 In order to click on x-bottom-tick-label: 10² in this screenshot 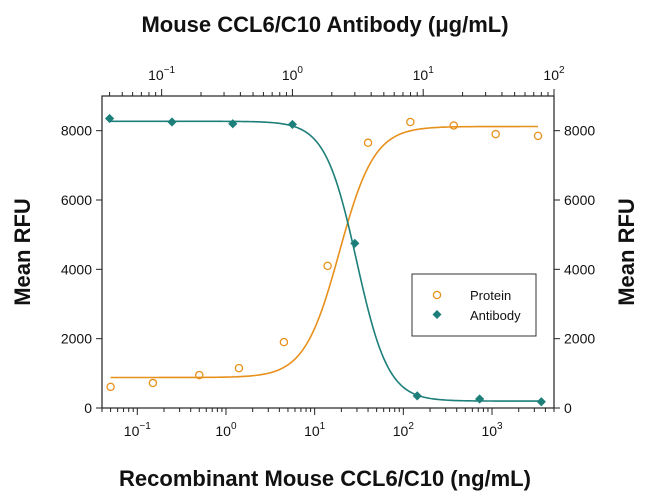, I will do `click(404, 430)`.